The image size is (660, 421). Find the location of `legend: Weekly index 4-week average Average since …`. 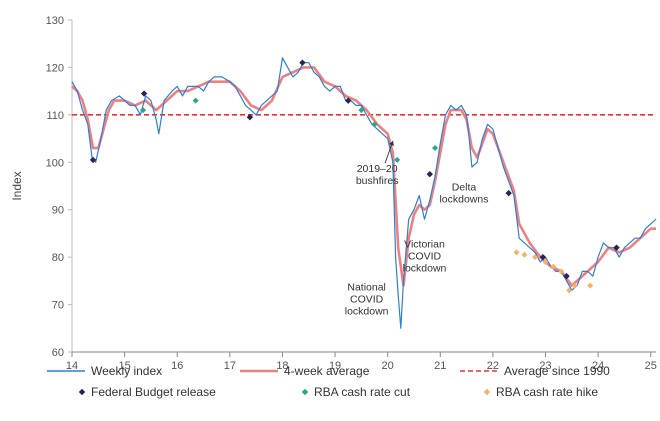

legend: Weekly index 4-week average Average since … is located at coordinates (328, 381).